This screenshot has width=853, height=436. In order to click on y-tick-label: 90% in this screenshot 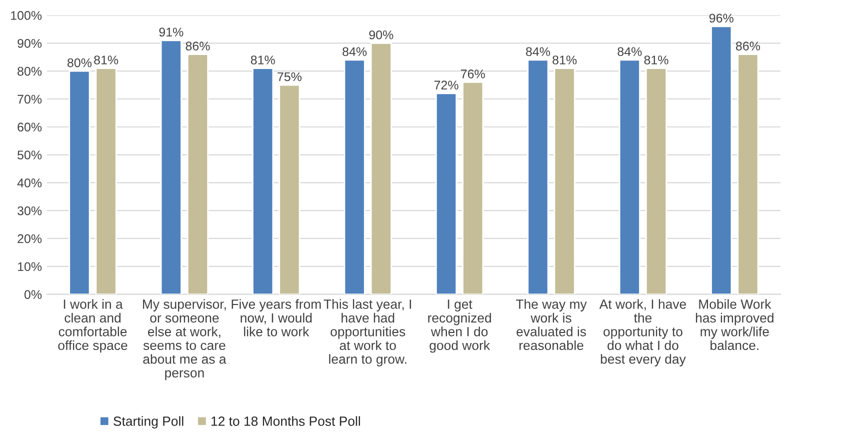, I will do `click(30, 43)`.